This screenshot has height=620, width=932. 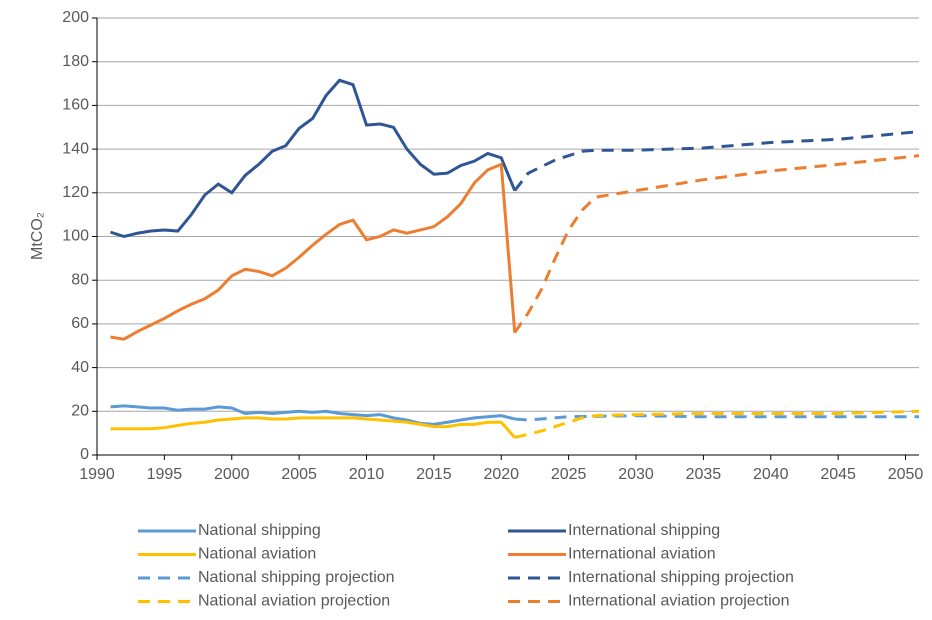 What do you see at coordinates (257, 554) in the screenshot?
I see `legend-label: National aviation` at bounding box center [257, 554].